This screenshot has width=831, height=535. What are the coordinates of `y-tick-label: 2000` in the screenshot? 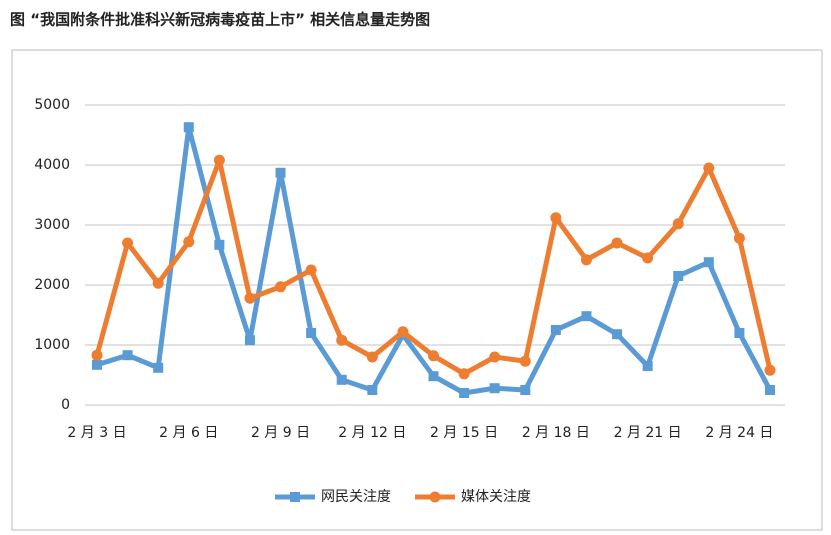 It's located at (52, 285).